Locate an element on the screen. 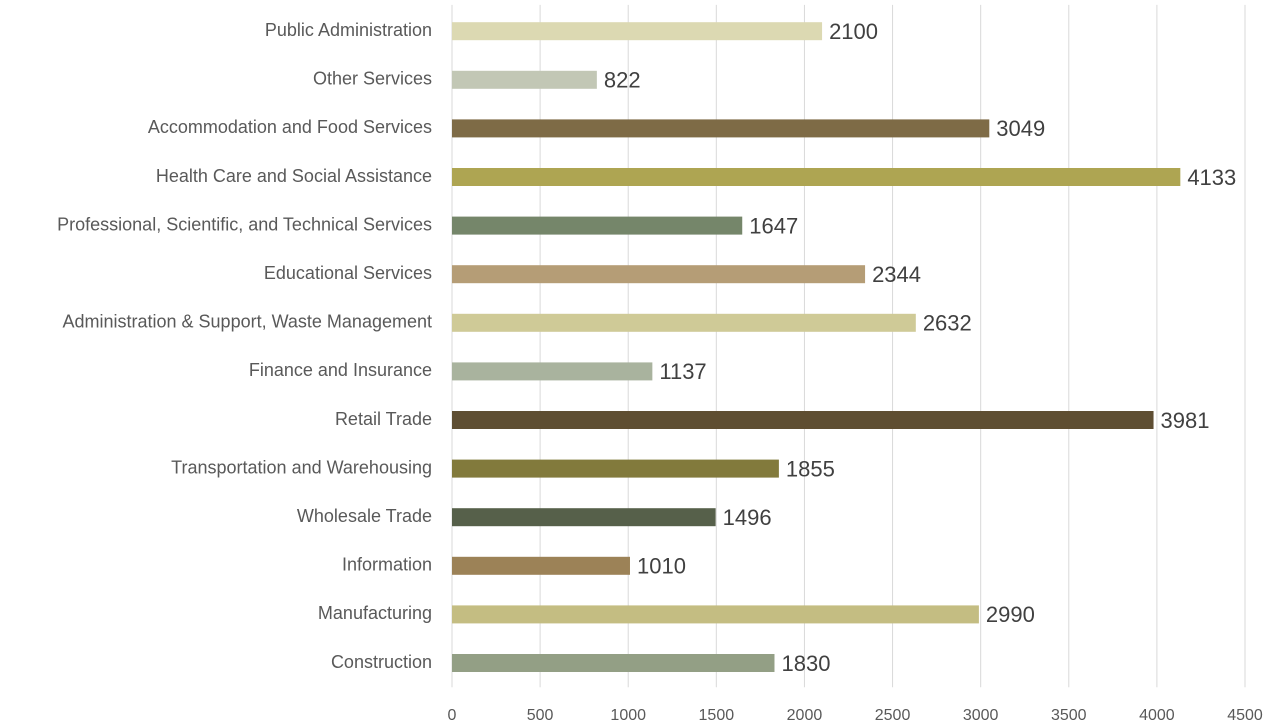 The height and width of the screenshot is (727, 1274). x-tick-label: 1500 is located at coordinates (717, 715).